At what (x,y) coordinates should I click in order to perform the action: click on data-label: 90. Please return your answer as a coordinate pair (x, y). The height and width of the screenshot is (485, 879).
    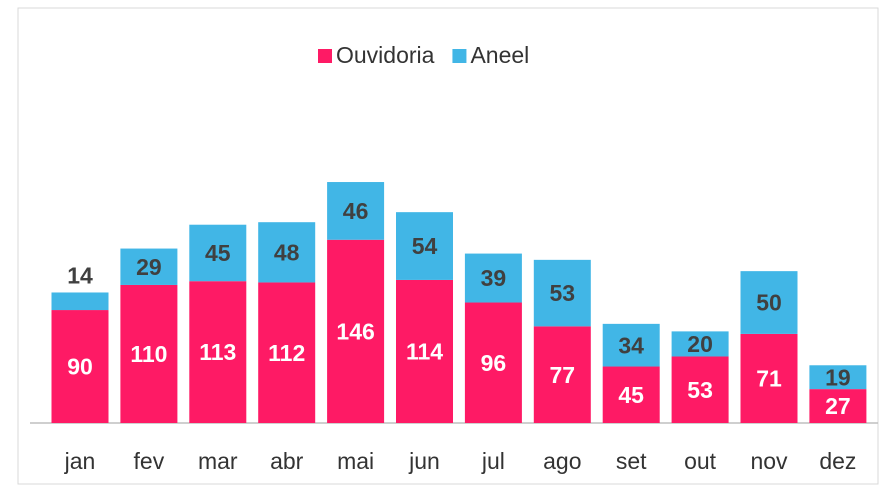
    Looking at the image, I should click on (80, 367).